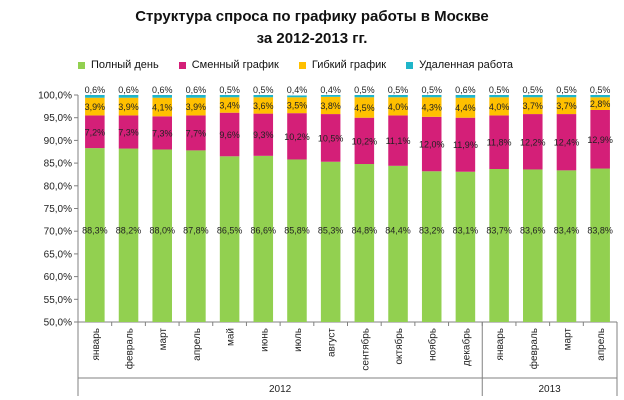  I want to click on legend-label-remote: Удаленная работа, so click(466, 65).